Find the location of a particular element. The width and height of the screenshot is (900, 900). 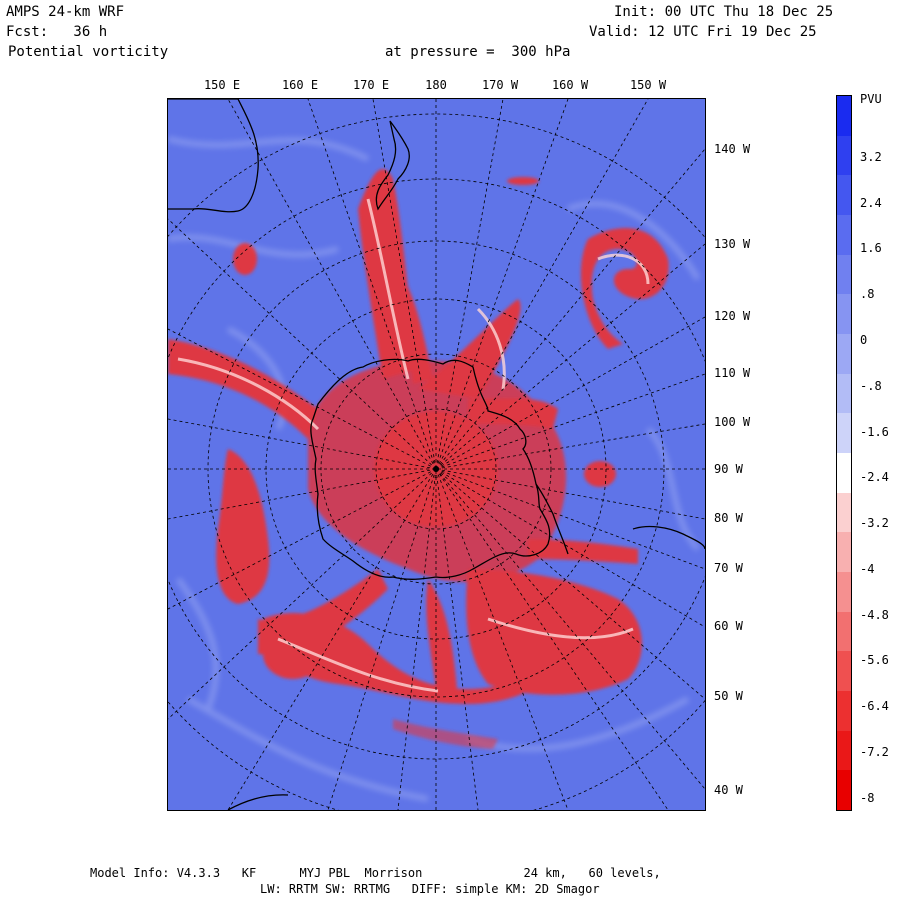

lon-label-right-5: 90 W is located at coordinates (728, 469).